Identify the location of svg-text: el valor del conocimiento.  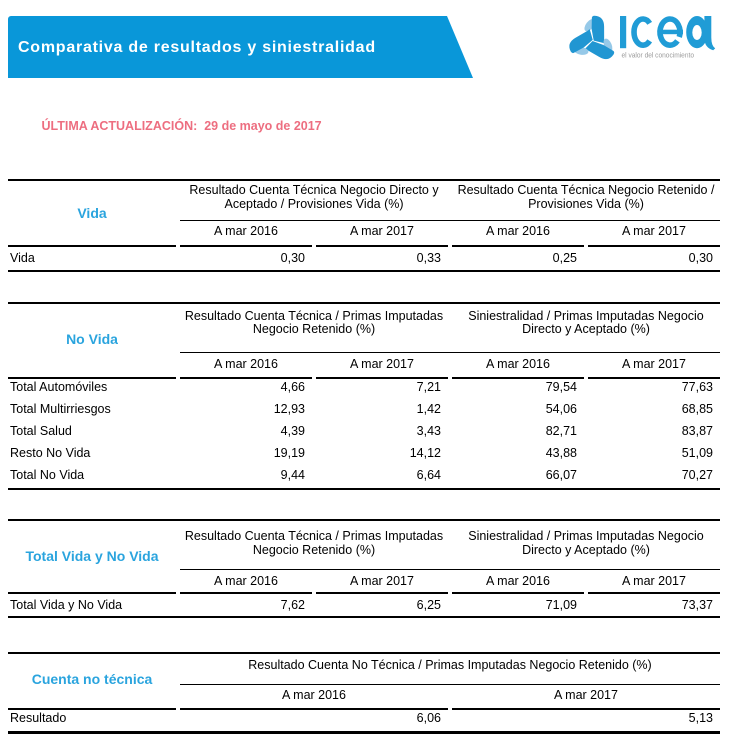
(658, 55).